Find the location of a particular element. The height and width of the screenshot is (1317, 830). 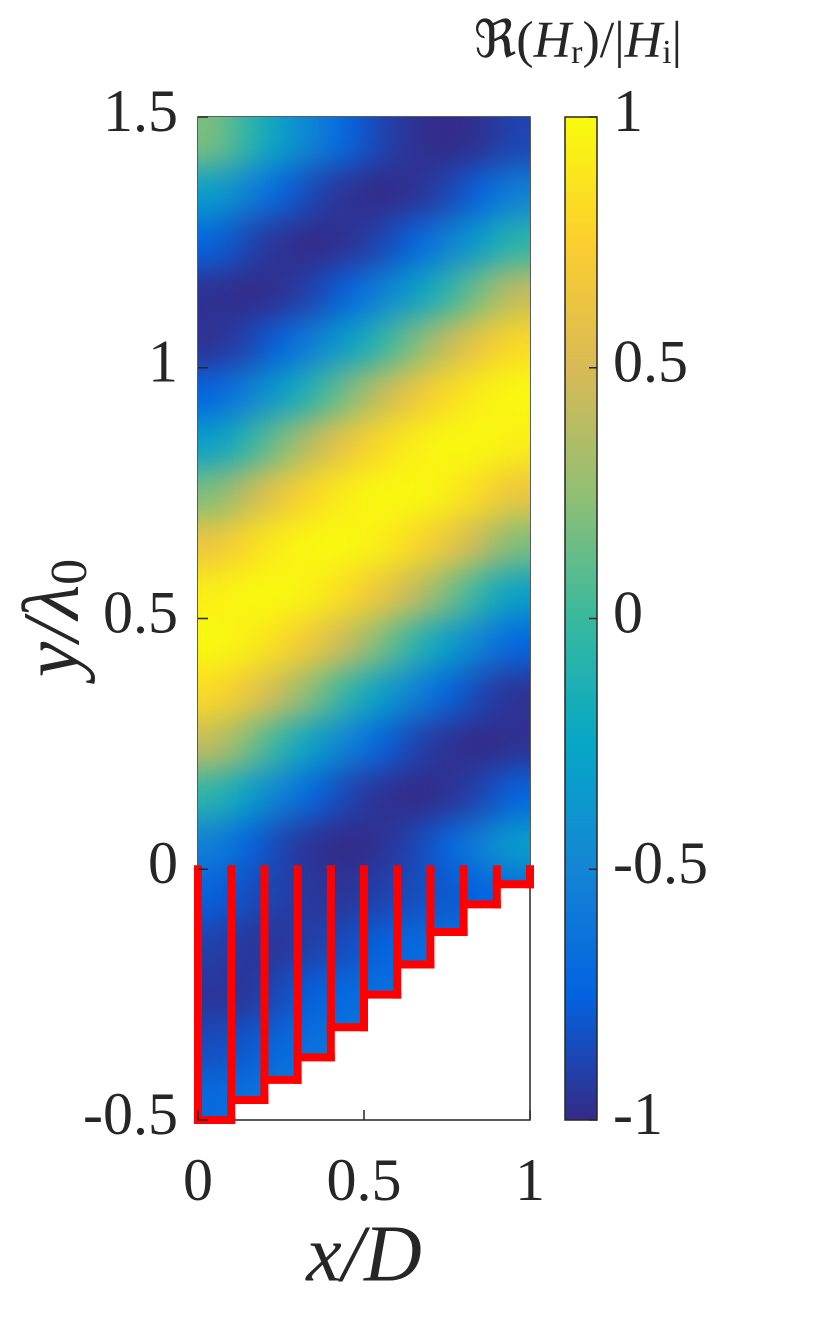

label-part: | is located at coordinates (677, 40).